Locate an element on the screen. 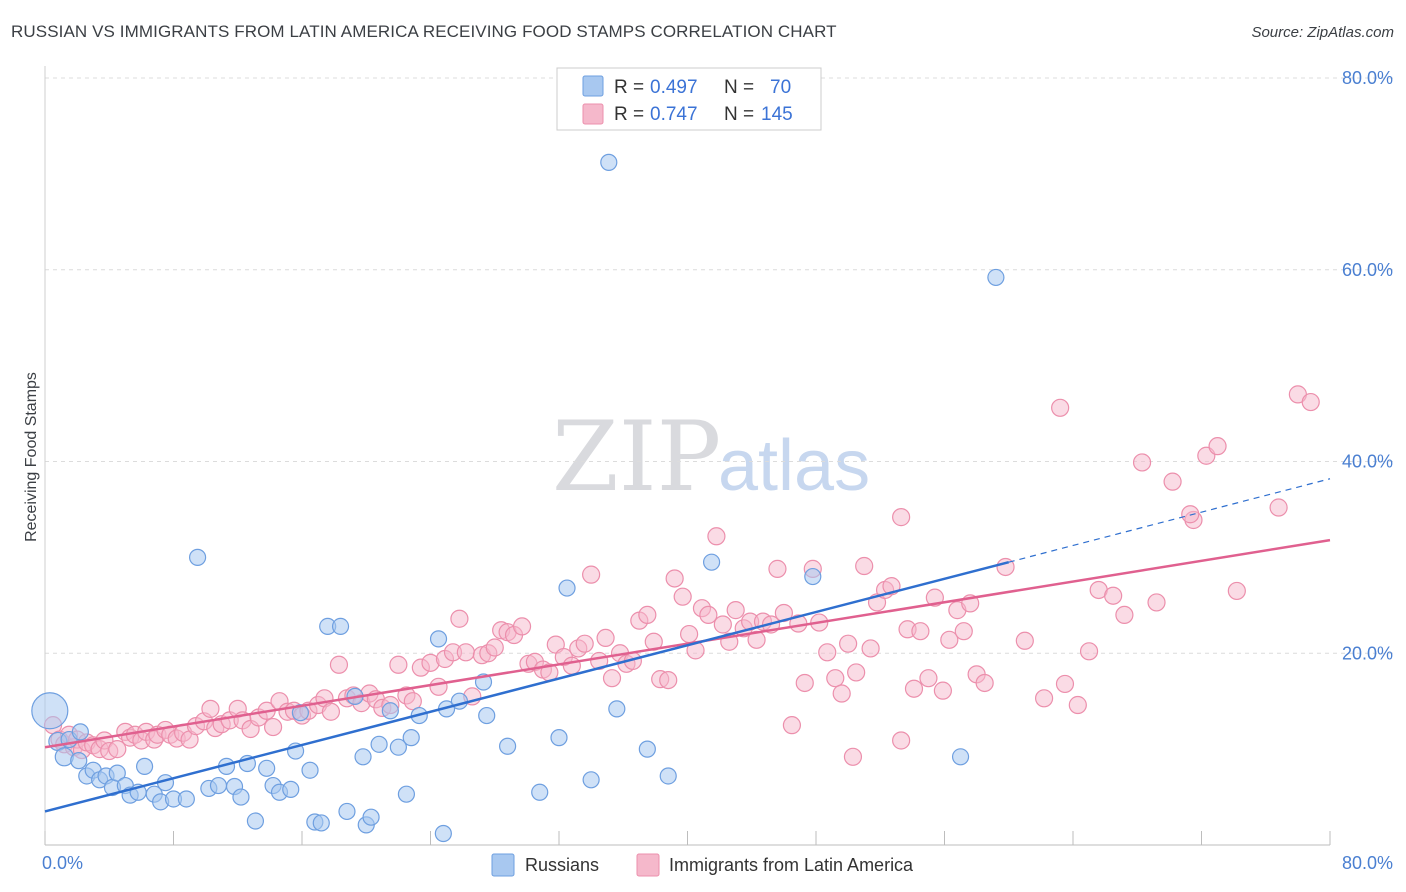  legend-r-label-2: R = is located at coordinates (629, 114).